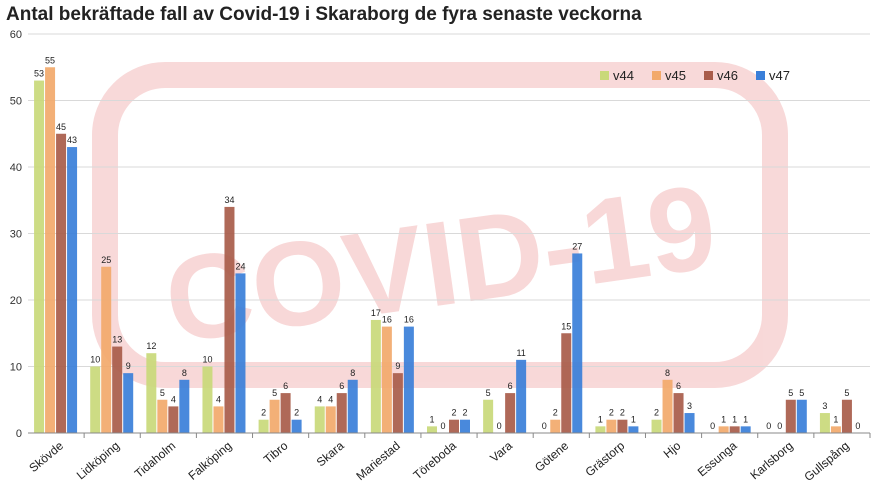  Describe the element at coordinates (577, 246) in the screenshot. I see `data-label: 27` at that location.